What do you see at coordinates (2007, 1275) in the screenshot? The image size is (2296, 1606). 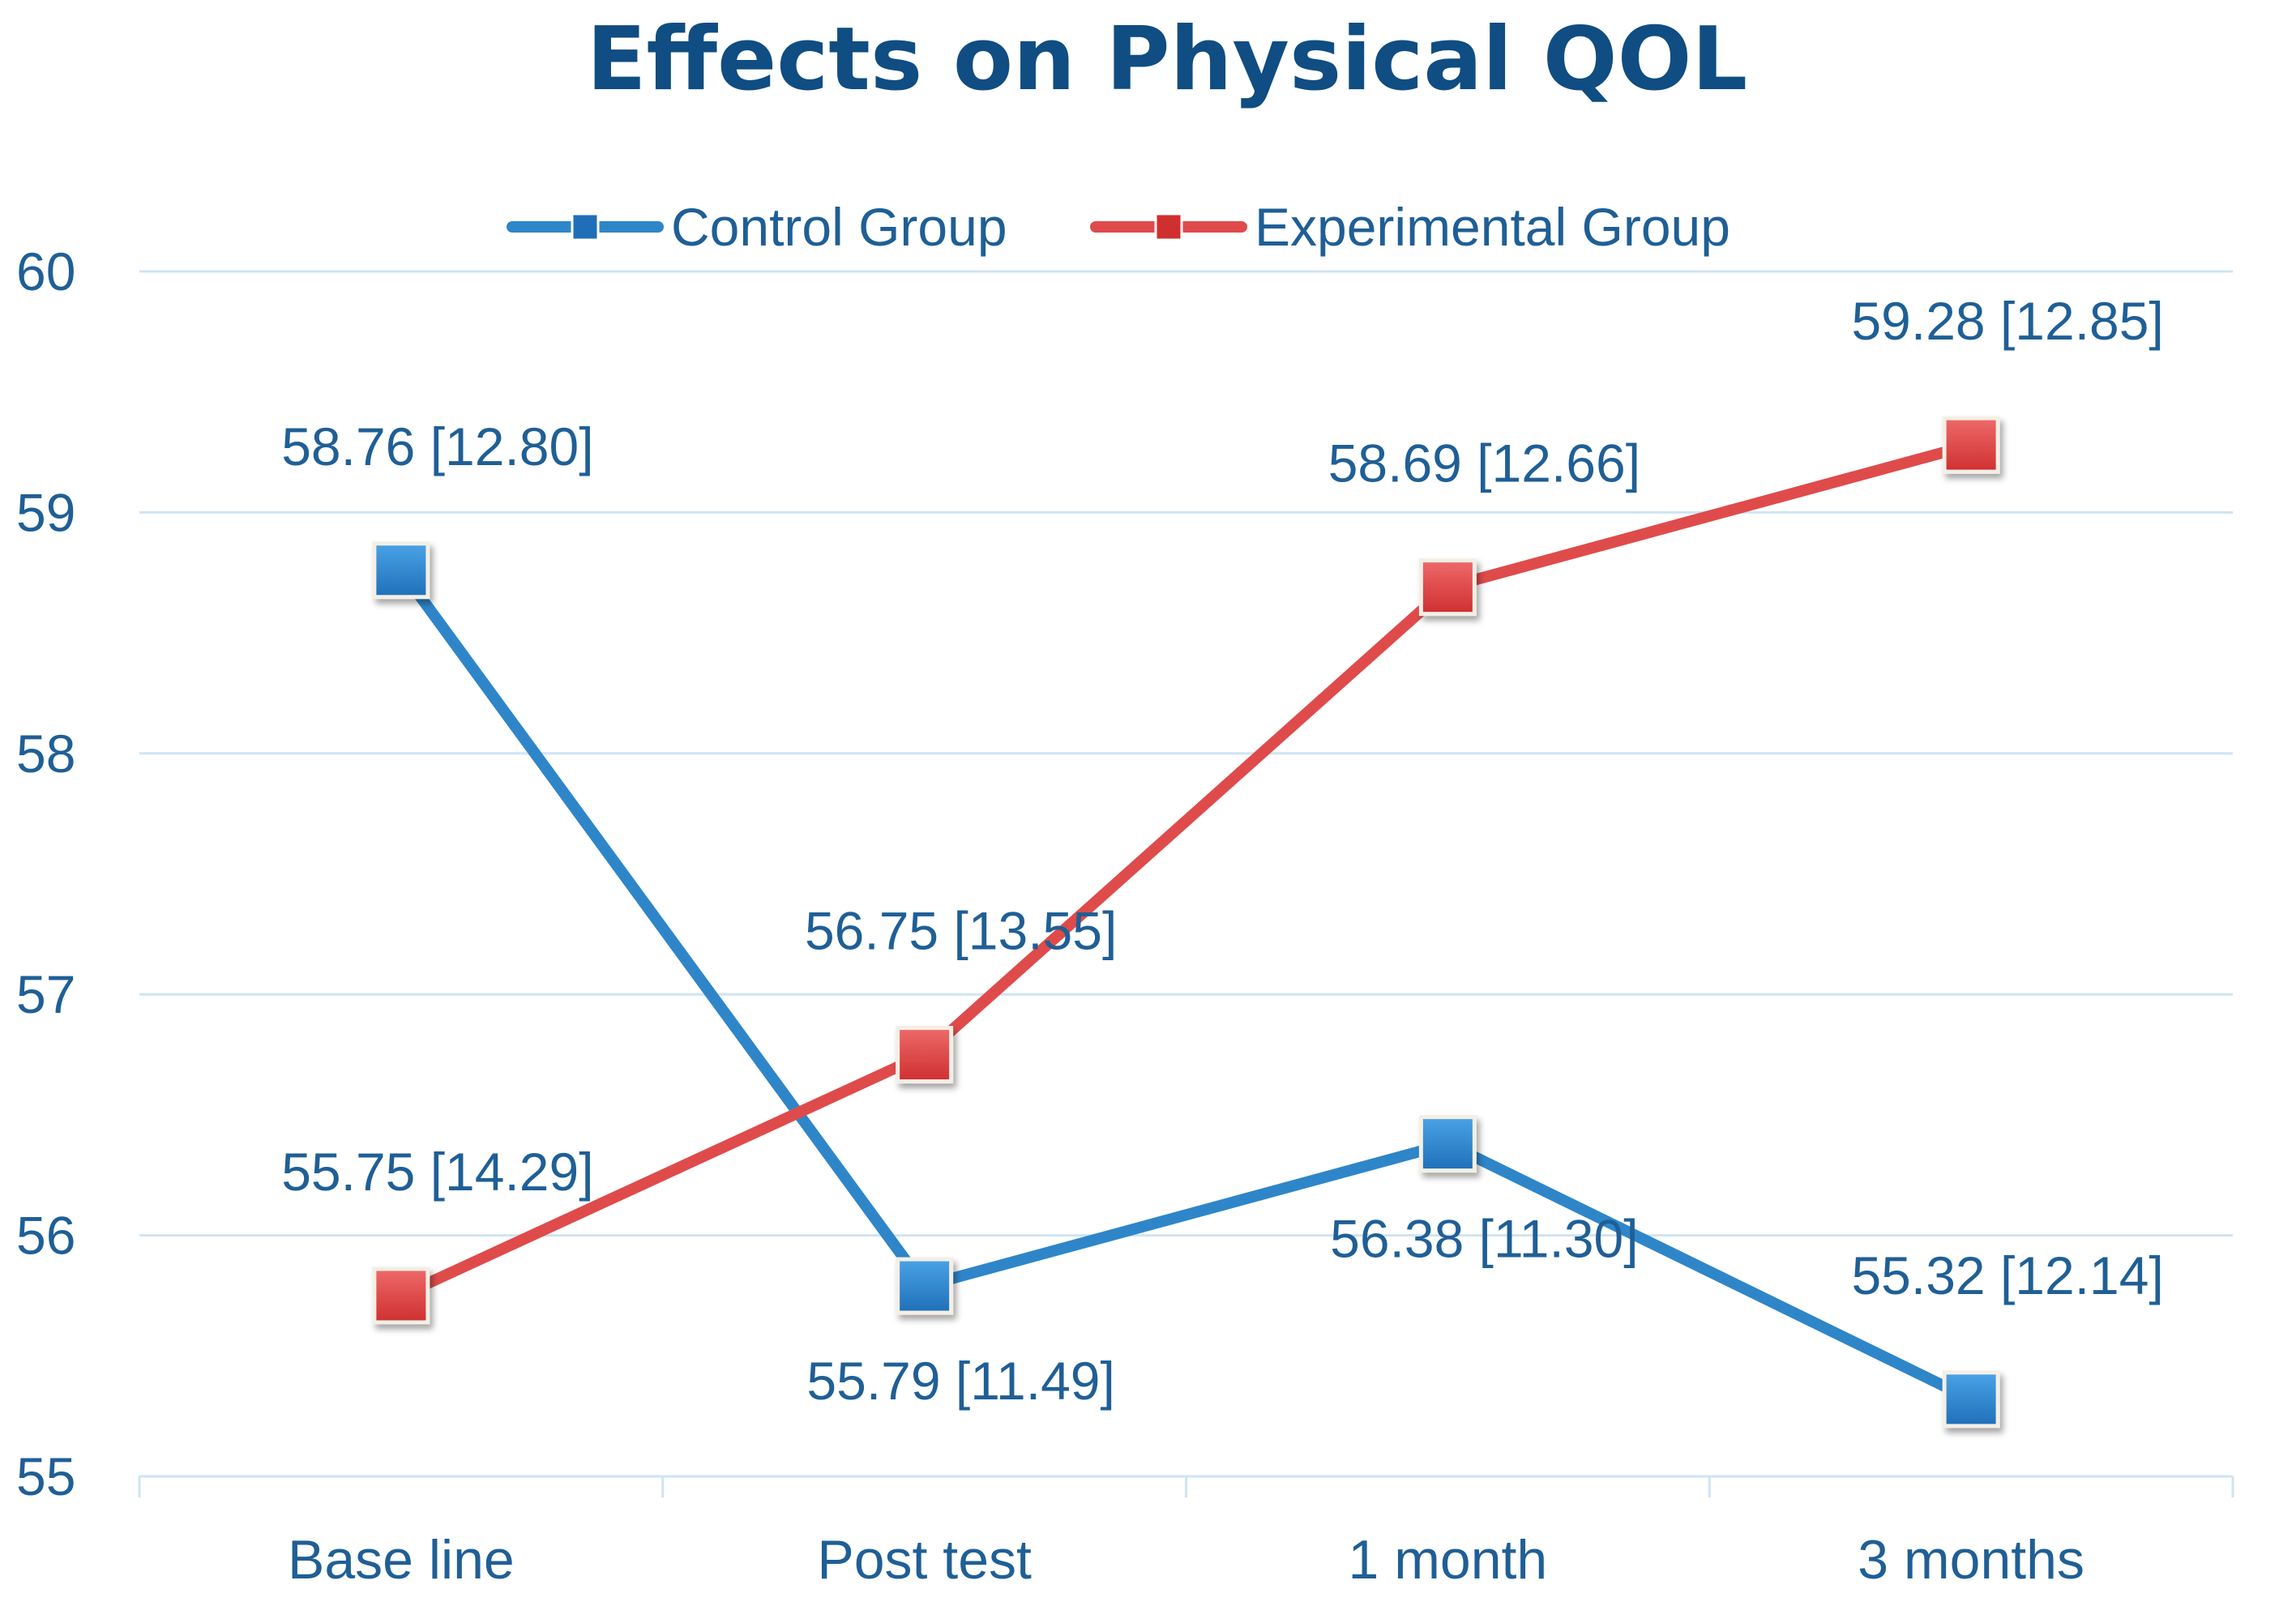 I see `data-label: 55.32 [12.14]` at bounding box center [2007, 1275].